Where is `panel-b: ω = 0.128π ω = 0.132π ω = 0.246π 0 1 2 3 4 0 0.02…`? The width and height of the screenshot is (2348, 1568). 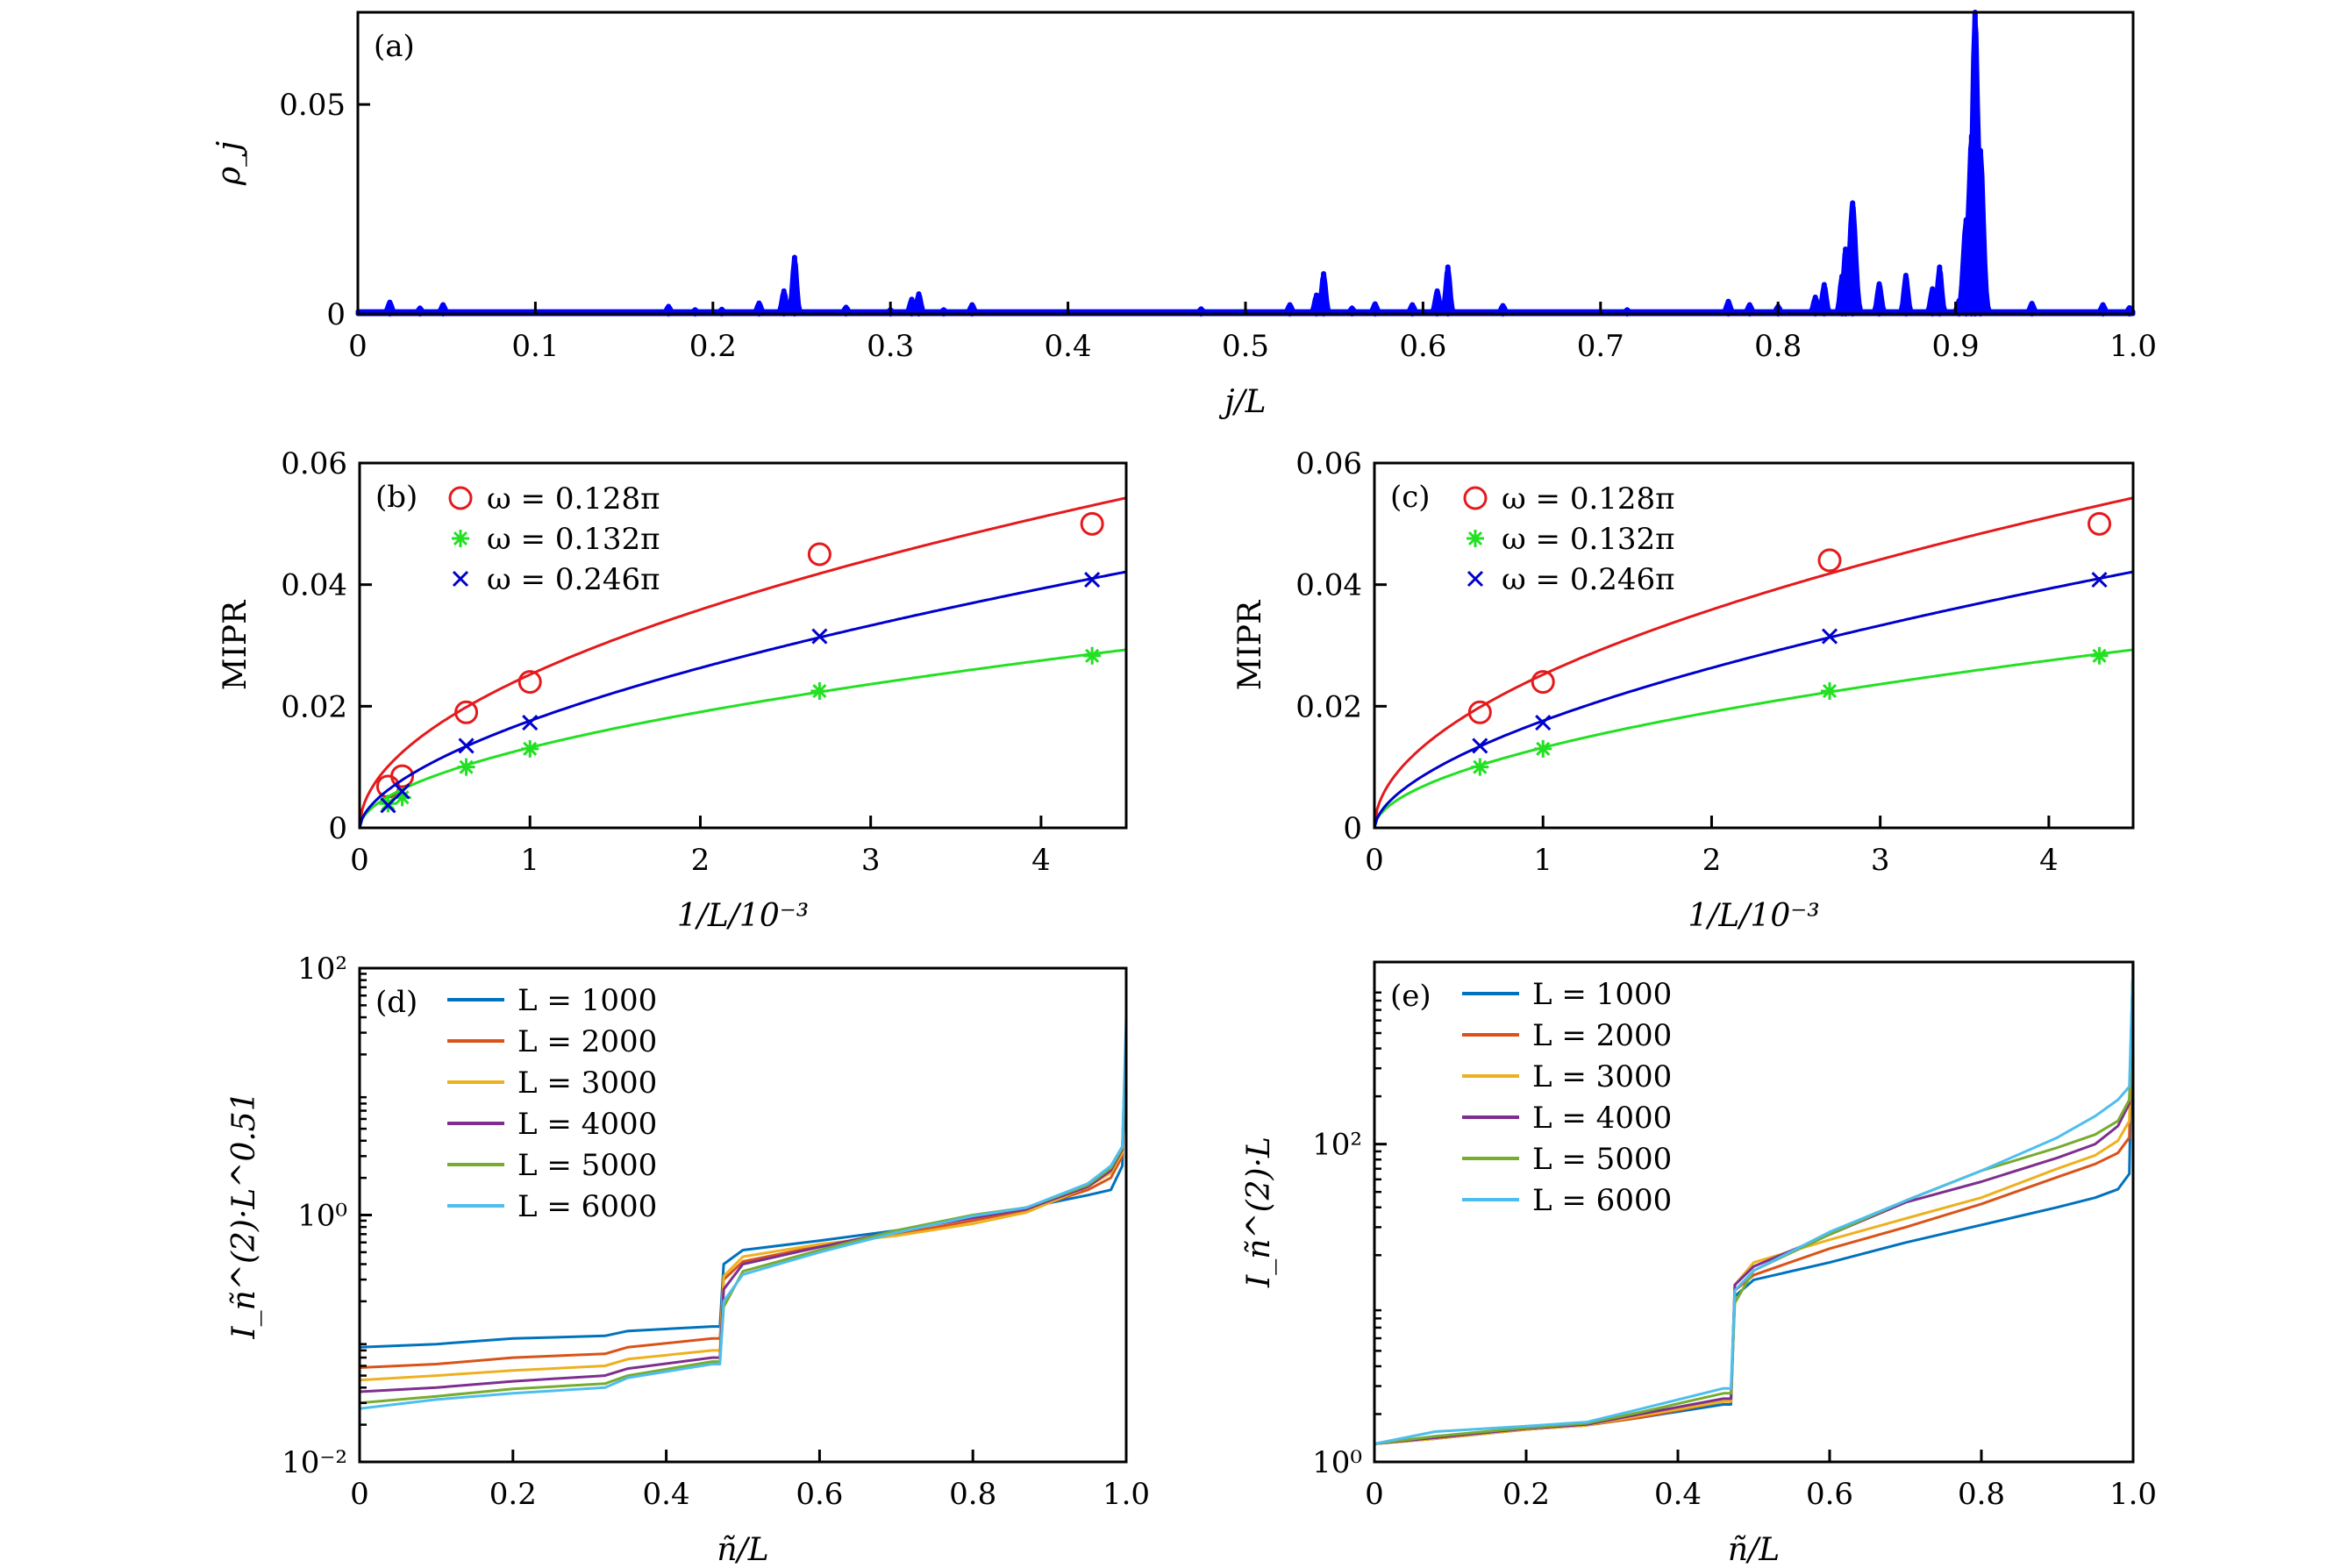 panel-b: ω = 0.128π ω = 0.132π ω = 0.246π 0 1 2 3 4 0 0.02… is located at coordinates (673, 690).